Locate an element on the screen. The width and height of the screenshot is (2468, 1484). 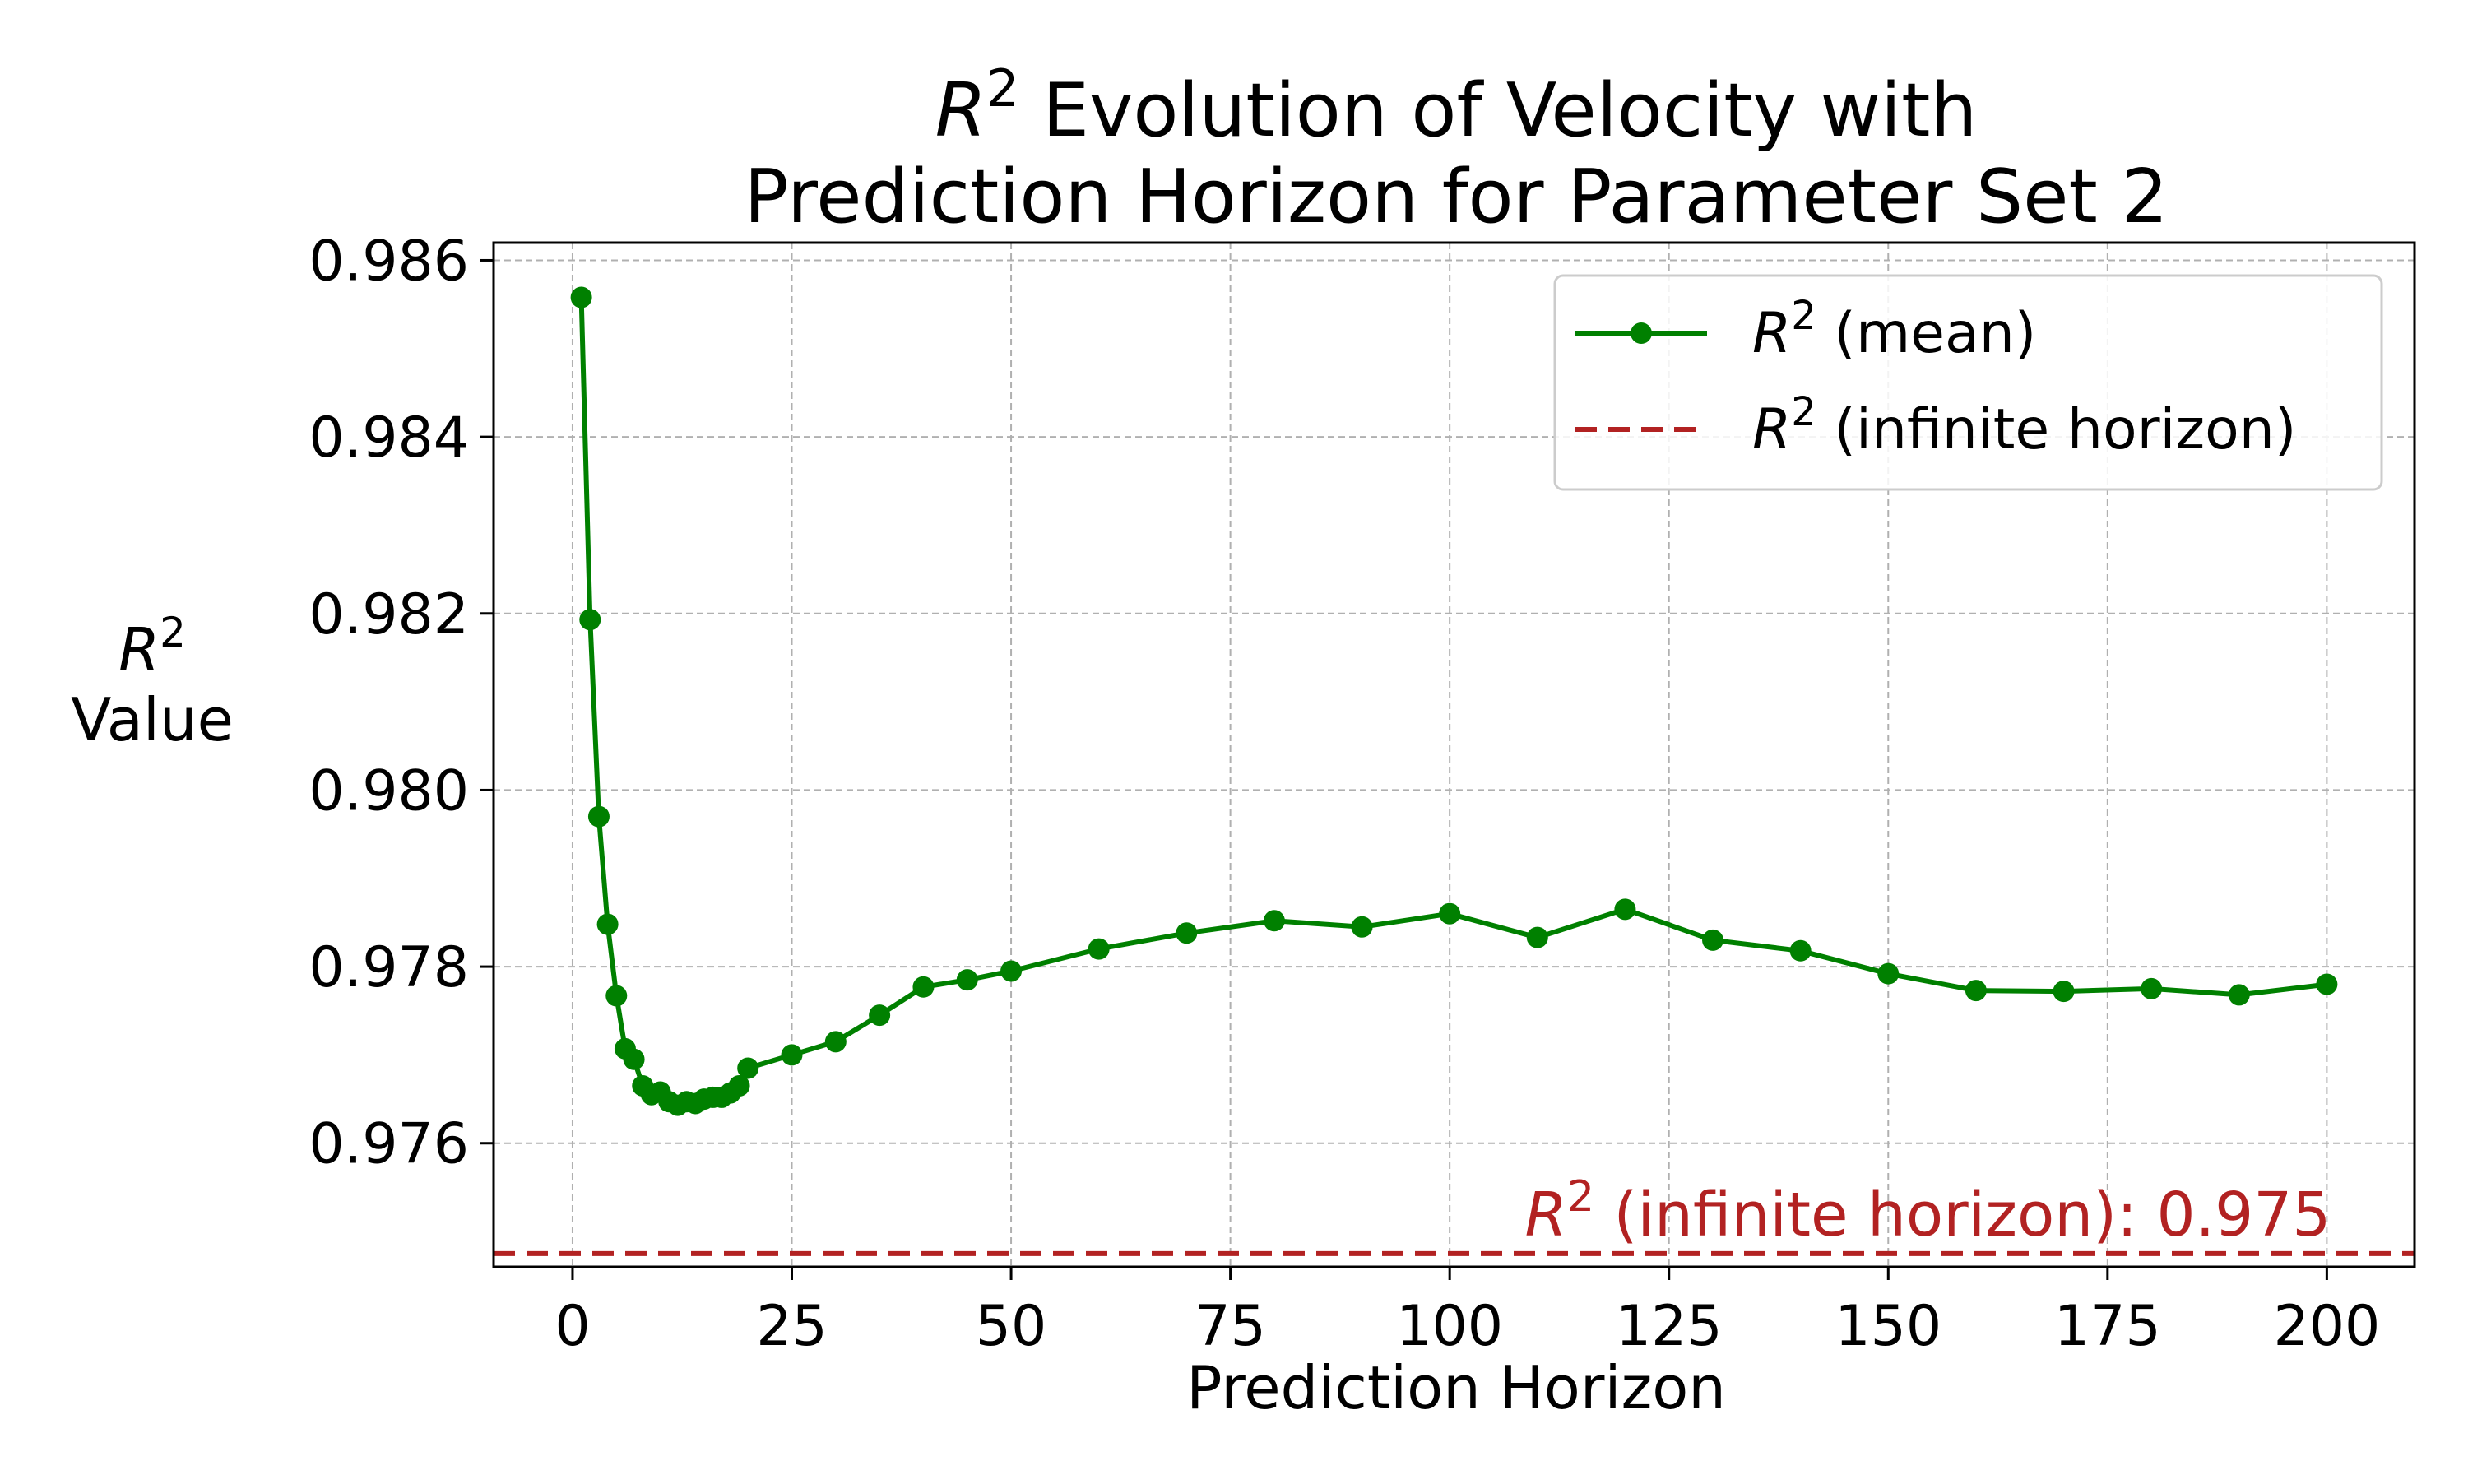
x-tick-label: 0 is located at coordinates (572, 1326).